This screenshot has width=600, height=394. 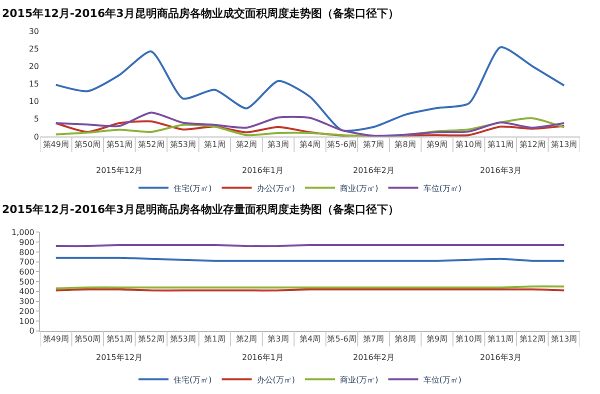 What do you see at coordinates (26, 252) in the screenshot?
I see `y-tick-label: 800` at bounding box center [26, 252].